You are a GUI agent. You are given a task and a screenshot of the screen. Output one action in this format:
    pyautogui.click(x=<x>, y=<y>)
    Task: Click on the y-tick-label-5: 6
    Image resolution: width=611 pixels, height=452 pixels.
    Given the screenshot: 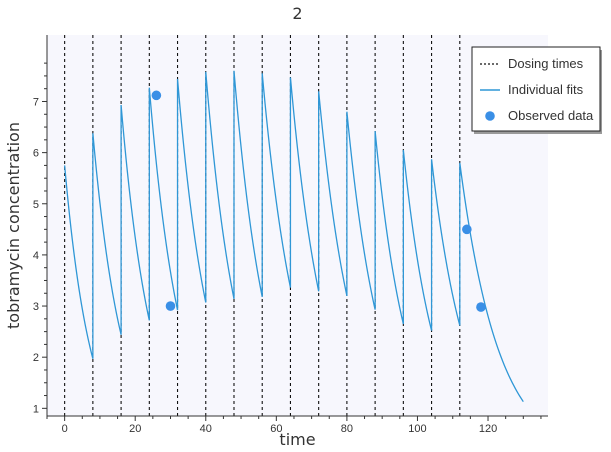 What is the action you would take?
    pyautogui.click(x=36, y=154)
    